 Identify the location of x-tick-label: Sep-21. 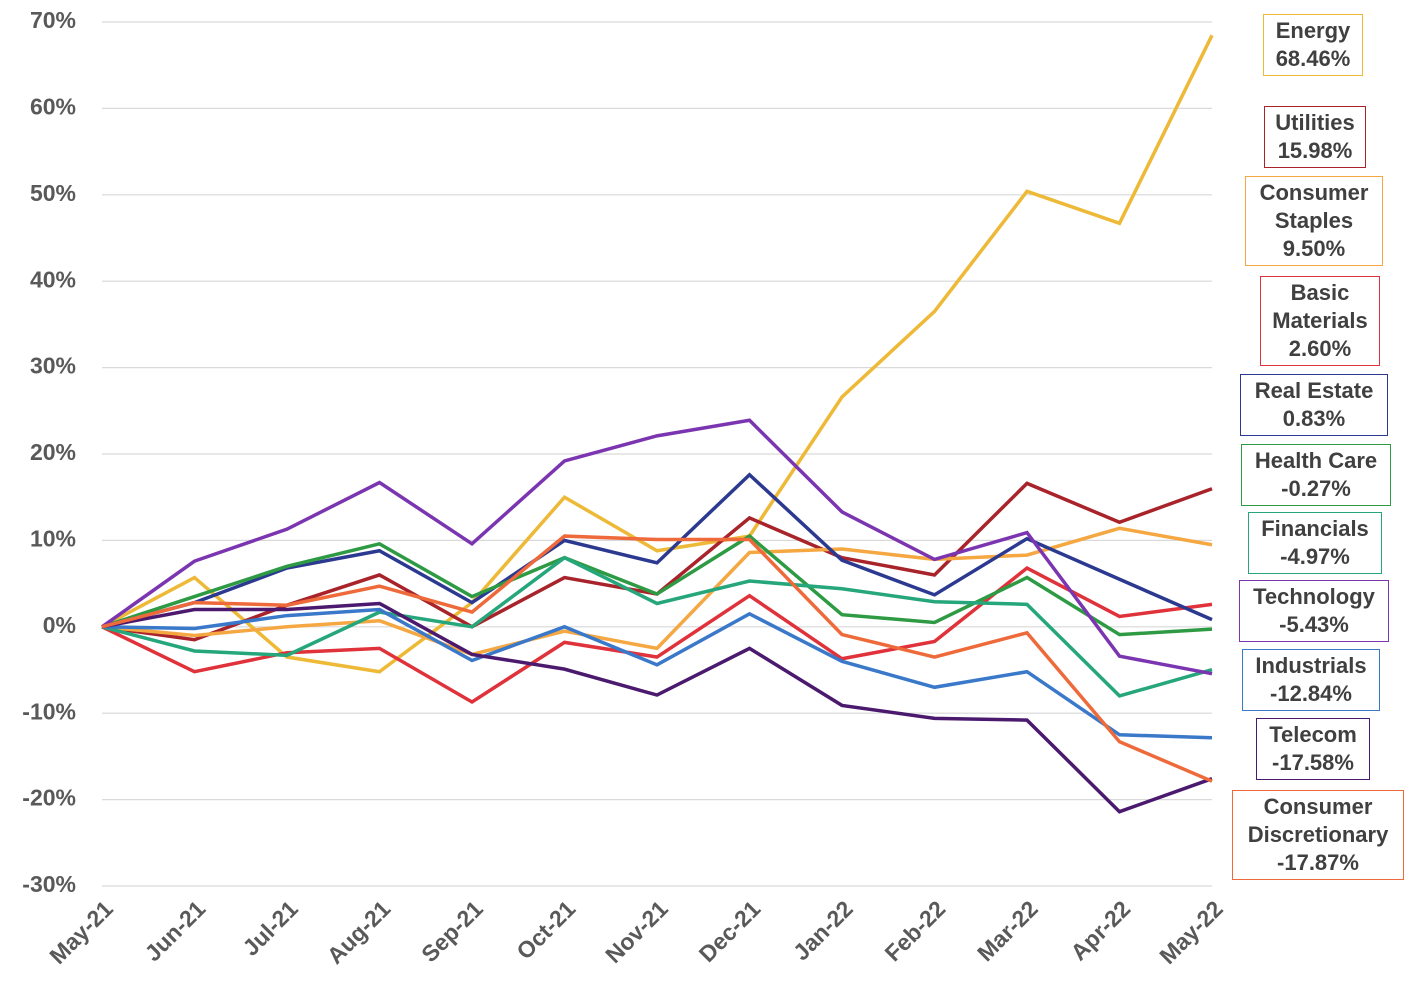
(452, 931).